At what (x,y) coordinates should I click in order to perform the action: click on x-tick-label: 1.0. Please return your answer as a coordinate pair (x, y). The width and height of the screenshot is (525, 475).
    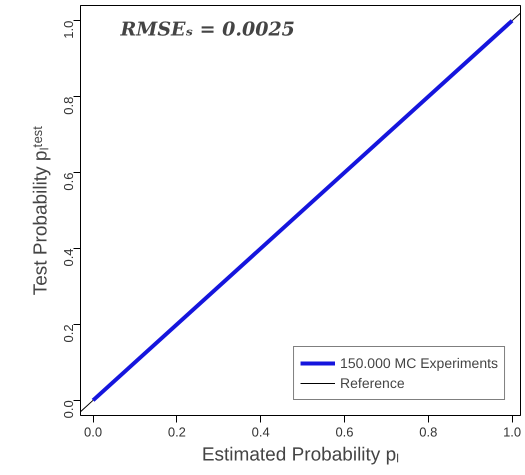
    Looking at the image, I should click on (512, 432).